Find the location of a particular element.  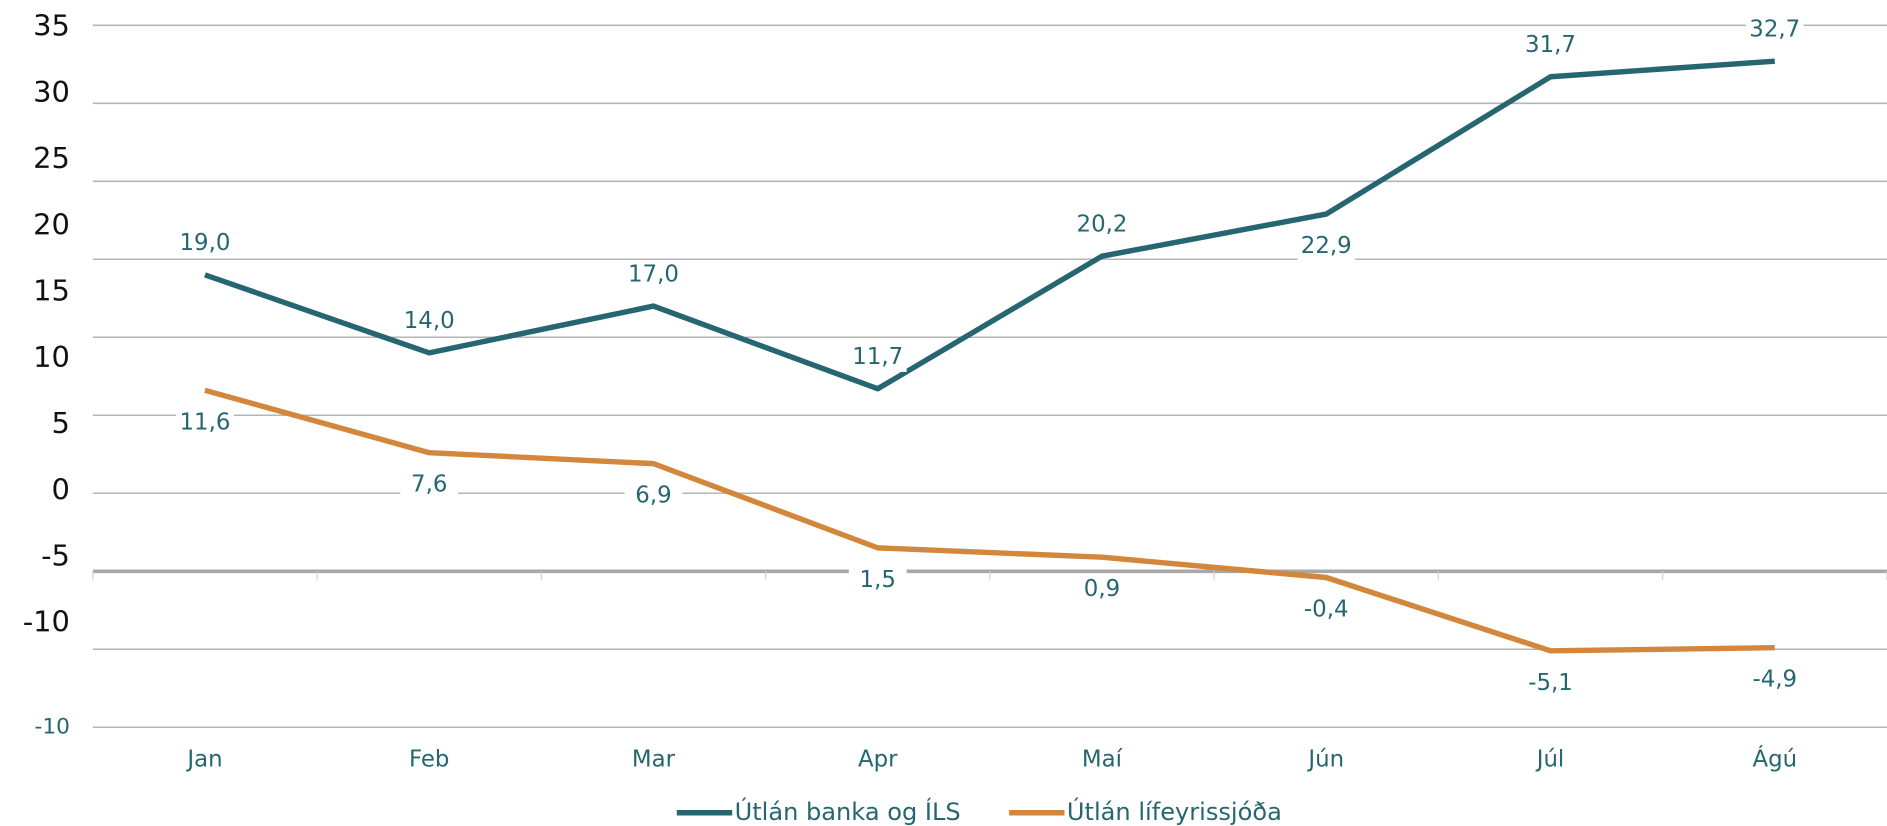

data-label-group: 20,2 is located at coordinates (1102, 225).